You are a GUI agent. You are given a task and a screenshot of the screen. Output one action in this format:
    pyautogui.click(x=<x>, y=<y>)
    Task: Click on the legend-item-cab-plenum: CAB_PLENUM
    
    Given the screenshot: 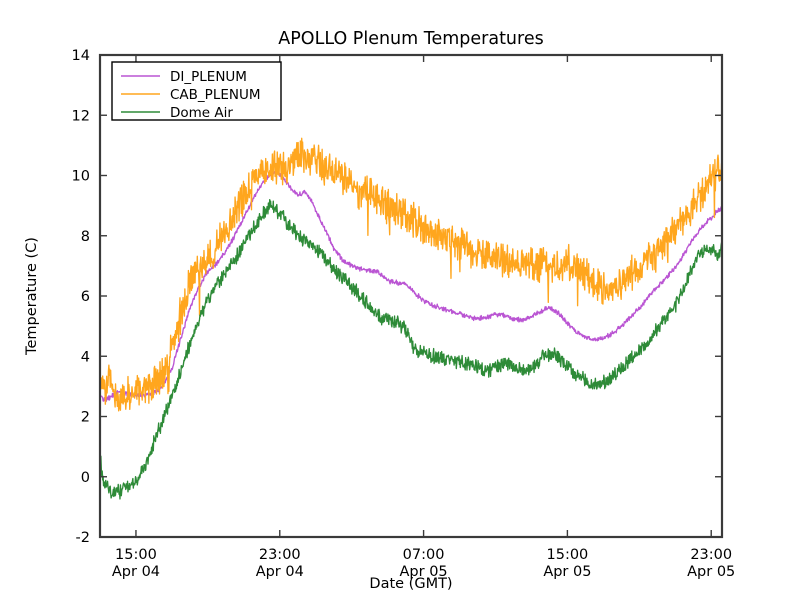 What is the action you would take?
    pyautogui.click(x=191, y=95)
    